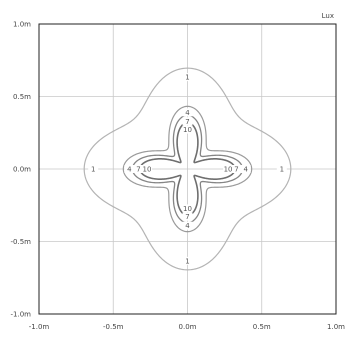 The height and width of the screenshot is (338, 347). Describe the element at coordinates (262, 327) in the screenshot. I see `x-tick-label: 0.5m` at that location.